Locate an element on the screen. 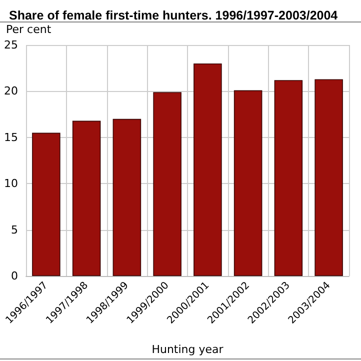  y-tick-label: 25 is located at coordinates (11, 45).